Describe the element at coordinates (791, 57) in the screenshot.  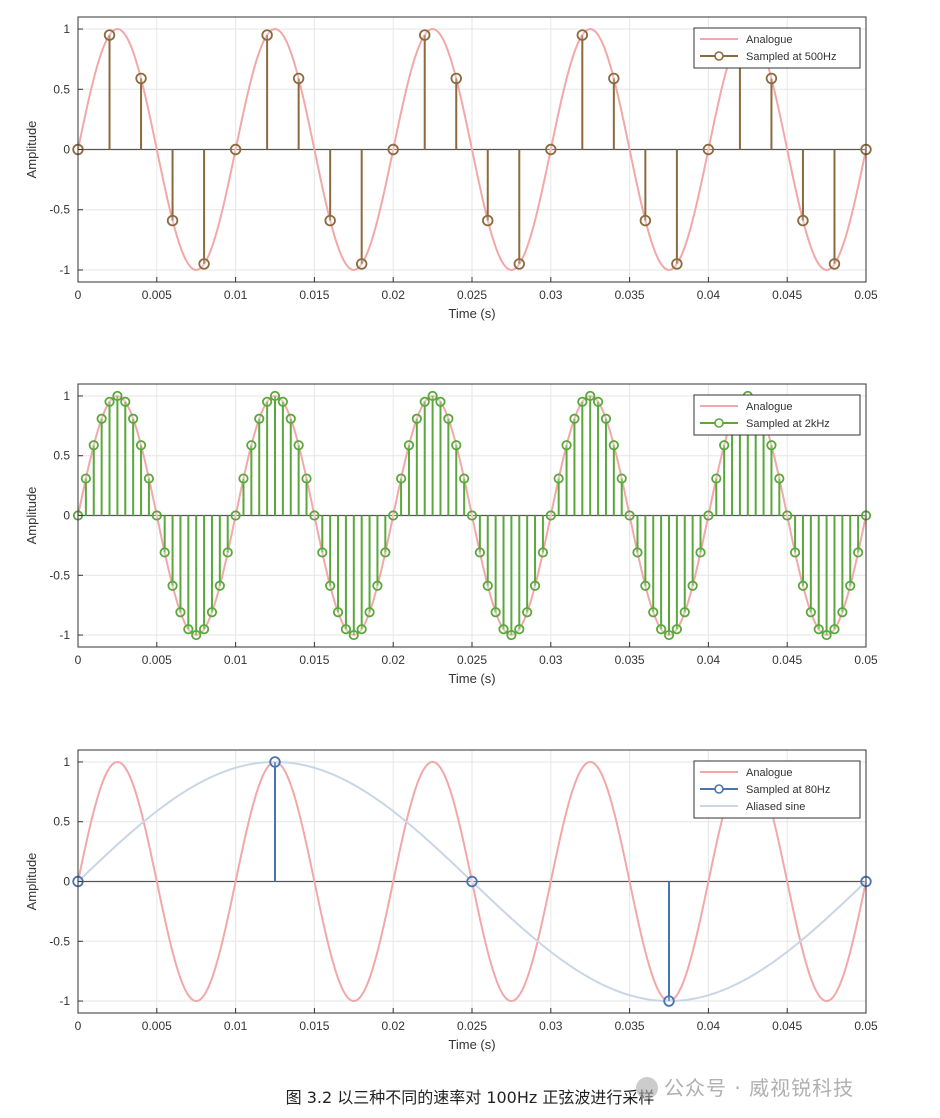
I see `legend-label: Sampled at 500Hz` at that location.